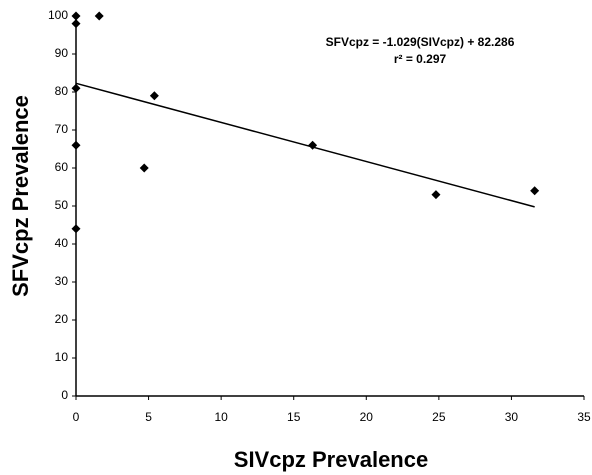 The width and height of the screenshot is (592, 475). I want to click on y-tick-label: 50, so click(62, 205).